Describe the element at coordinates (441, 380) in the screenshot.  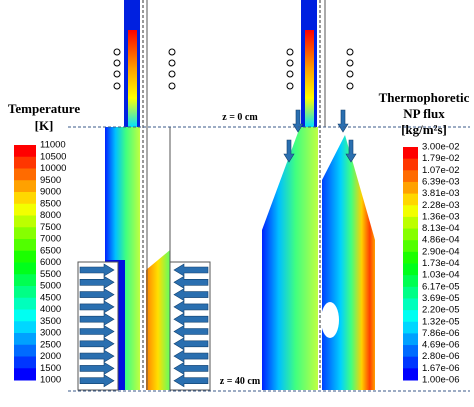
I see `colorbar-label: 1.00e-06` at that location.